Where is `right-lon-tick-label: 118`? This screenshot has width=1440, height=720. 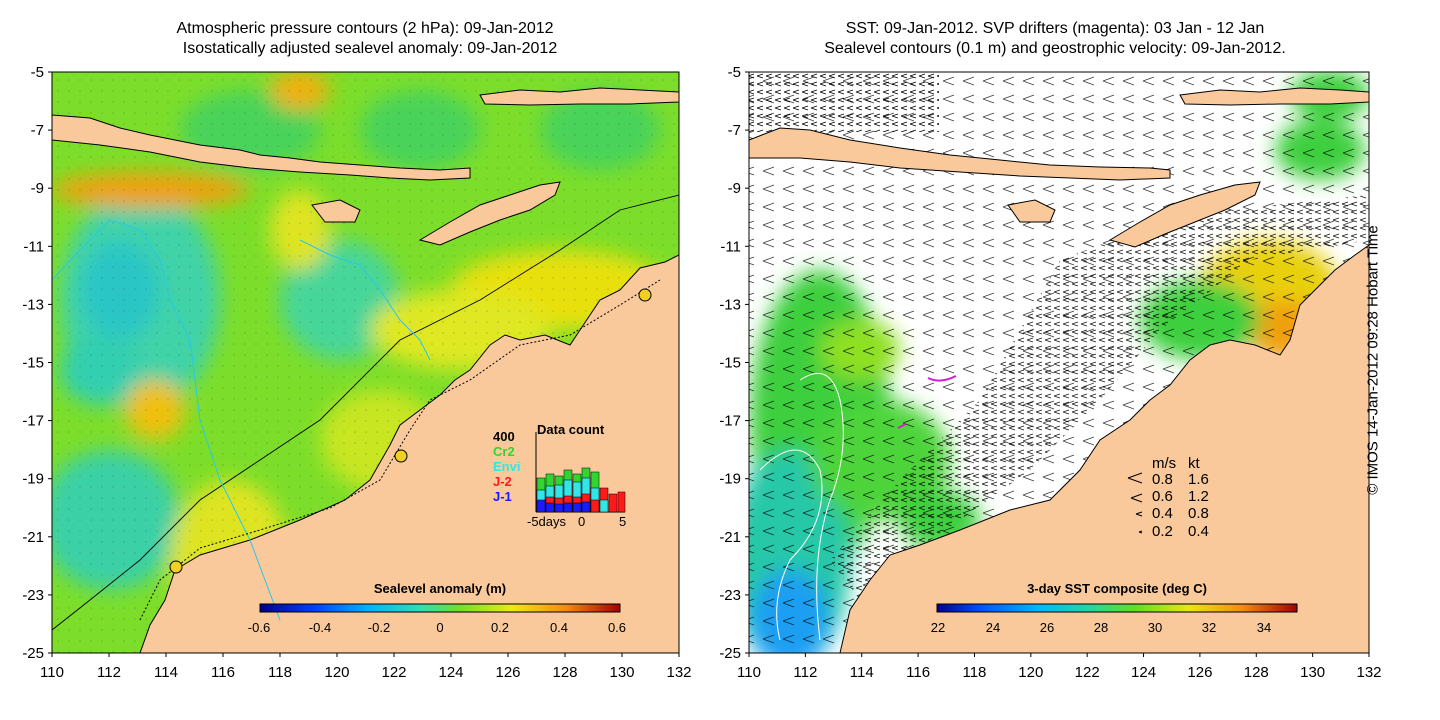 right-lon-tick-label: 118 is located at coordinates (974, 672).